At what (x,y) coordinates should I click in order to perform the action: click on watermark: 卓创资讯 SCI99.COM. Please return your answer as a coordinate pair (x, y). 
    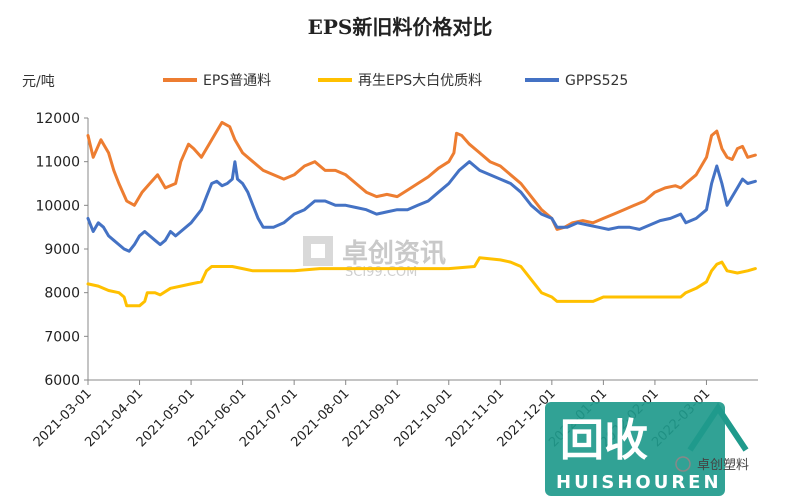
    Looking at the image, I should click on (374, 258).